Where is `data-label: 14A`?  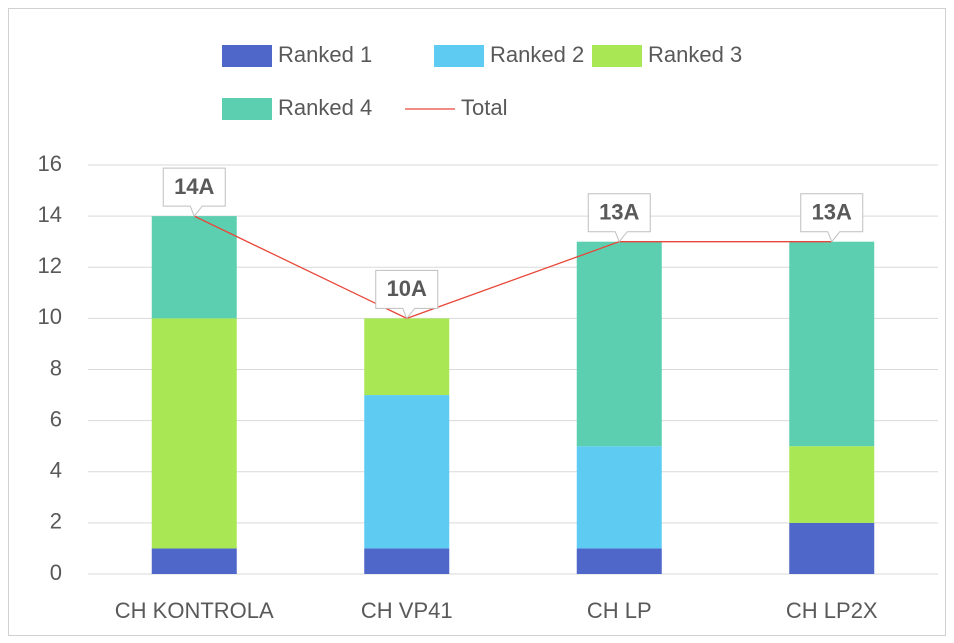
data-label: 14A is located at coordinates (194, 186).